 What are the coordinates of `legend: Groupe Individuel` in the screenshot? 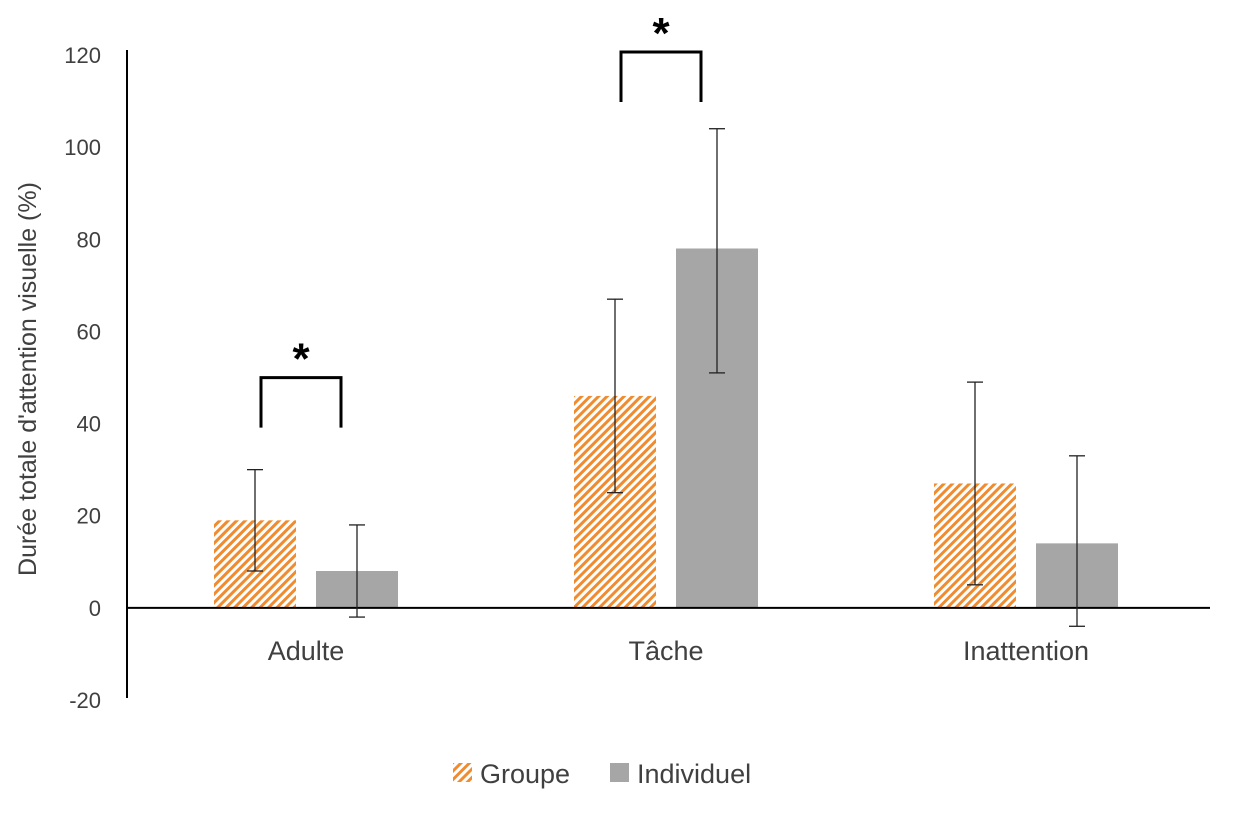 It's located at (602, 774).